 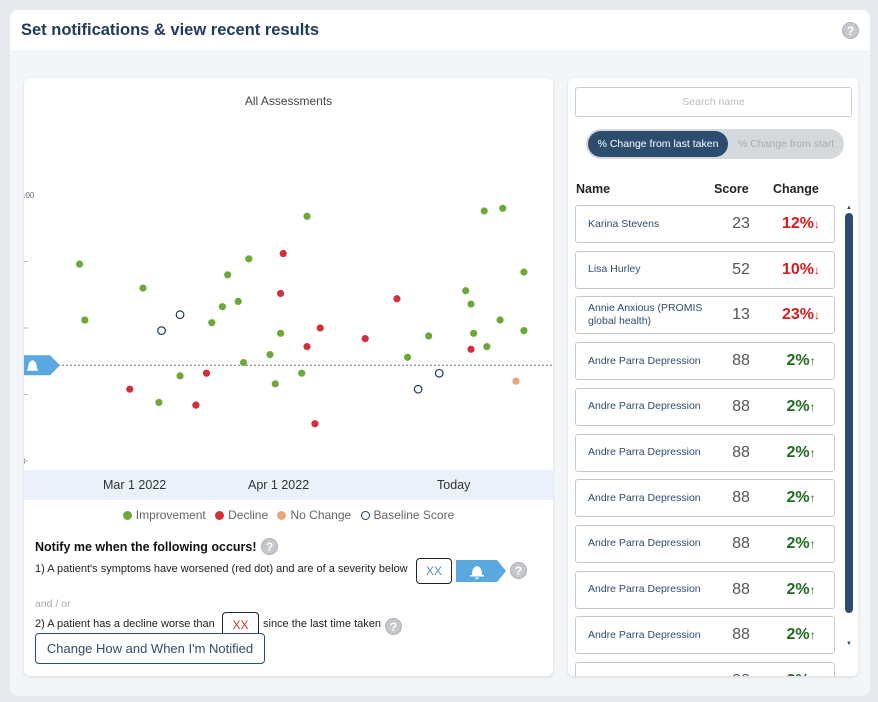 What do you see at coordinates (170, 30) in the screenshot?
I see `page-title: Set notifications & view recent results` at bounding box center [170, 30].